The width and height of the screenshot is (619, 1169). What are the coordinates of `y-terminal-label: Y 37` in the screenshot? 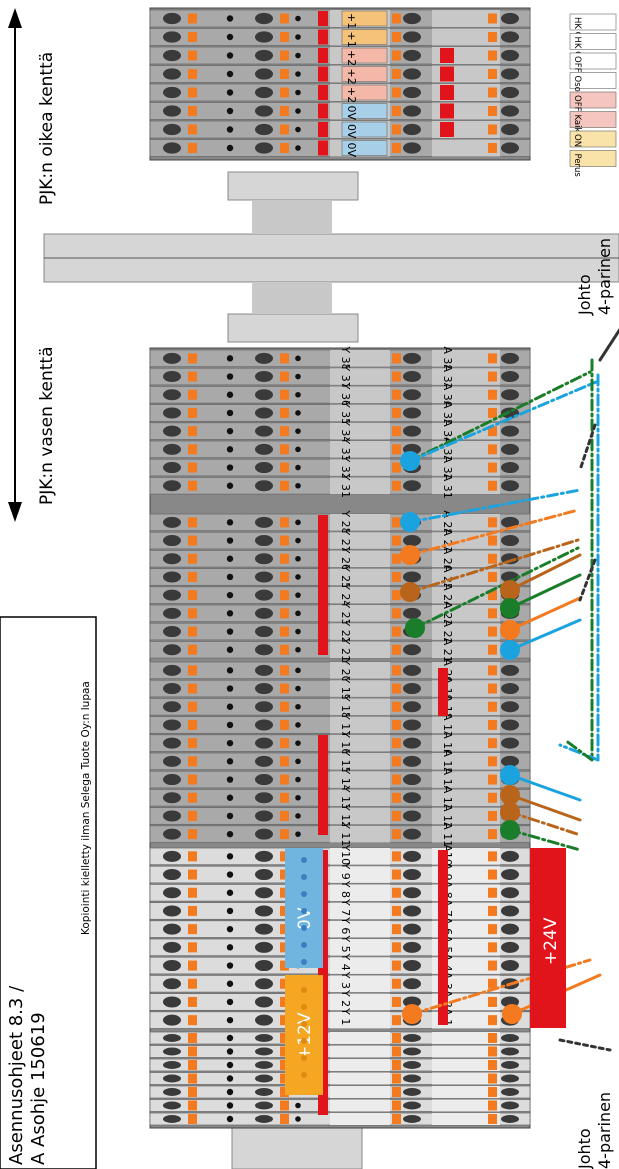 It's located at (345, 376).